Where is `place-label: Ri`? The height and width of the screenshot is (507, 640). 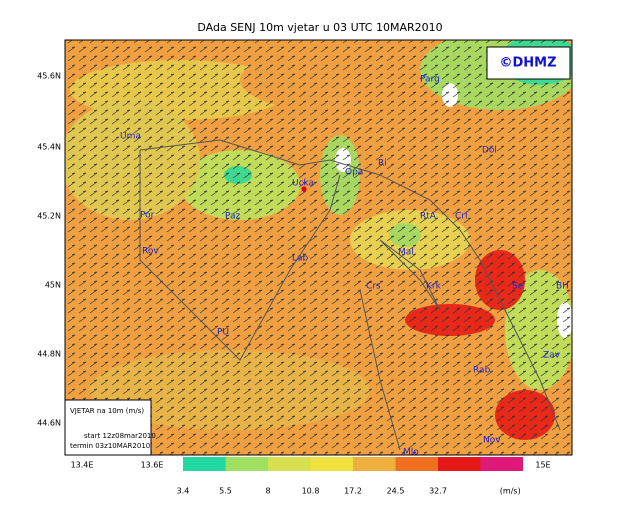
place-label: Ri is located at coordinates (382, 164).